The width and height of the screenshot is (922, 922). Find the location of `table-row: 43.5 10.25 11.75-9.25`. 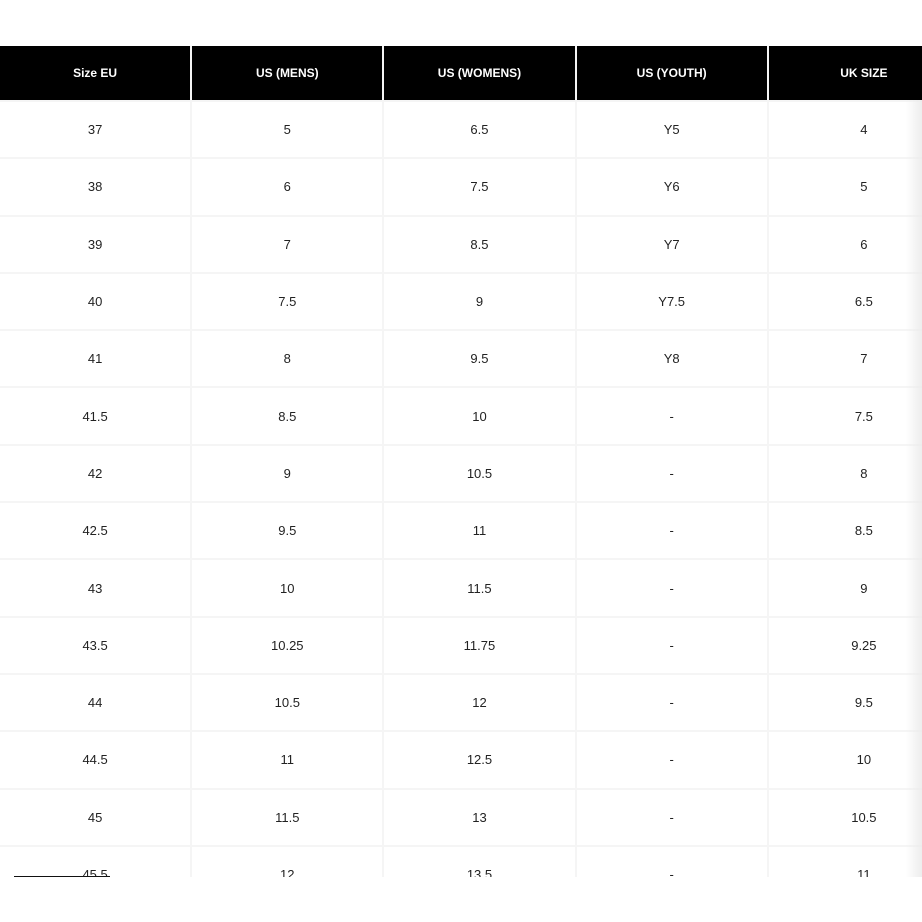

table-row: 43.5 10.25 11.75-9.25 is located at coordinates (461, 645).